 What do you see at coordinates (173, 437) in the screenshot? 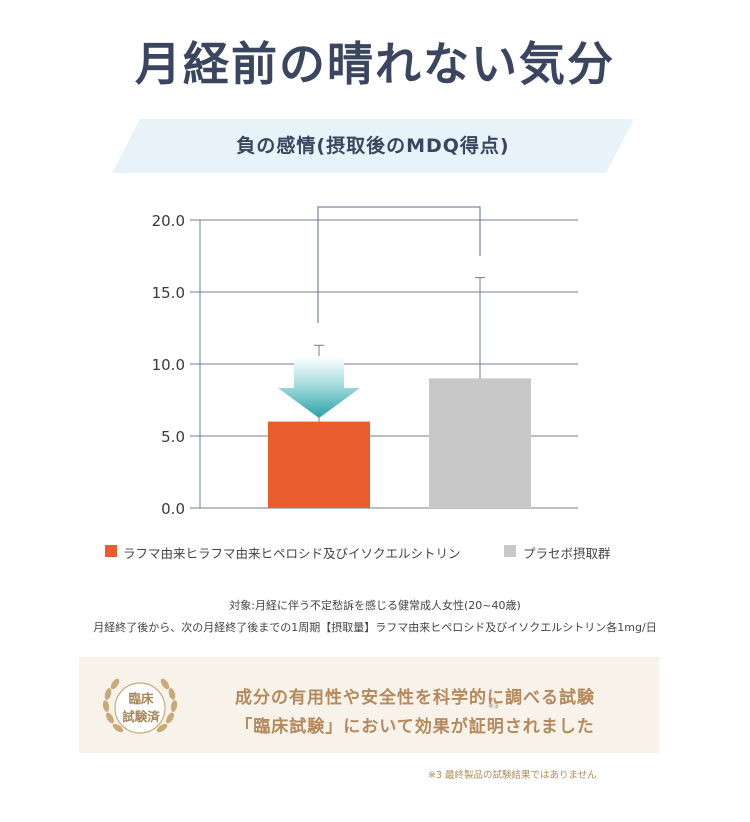
I see `y-tick-label-1: 5.0` at bounding box center [173, 437].